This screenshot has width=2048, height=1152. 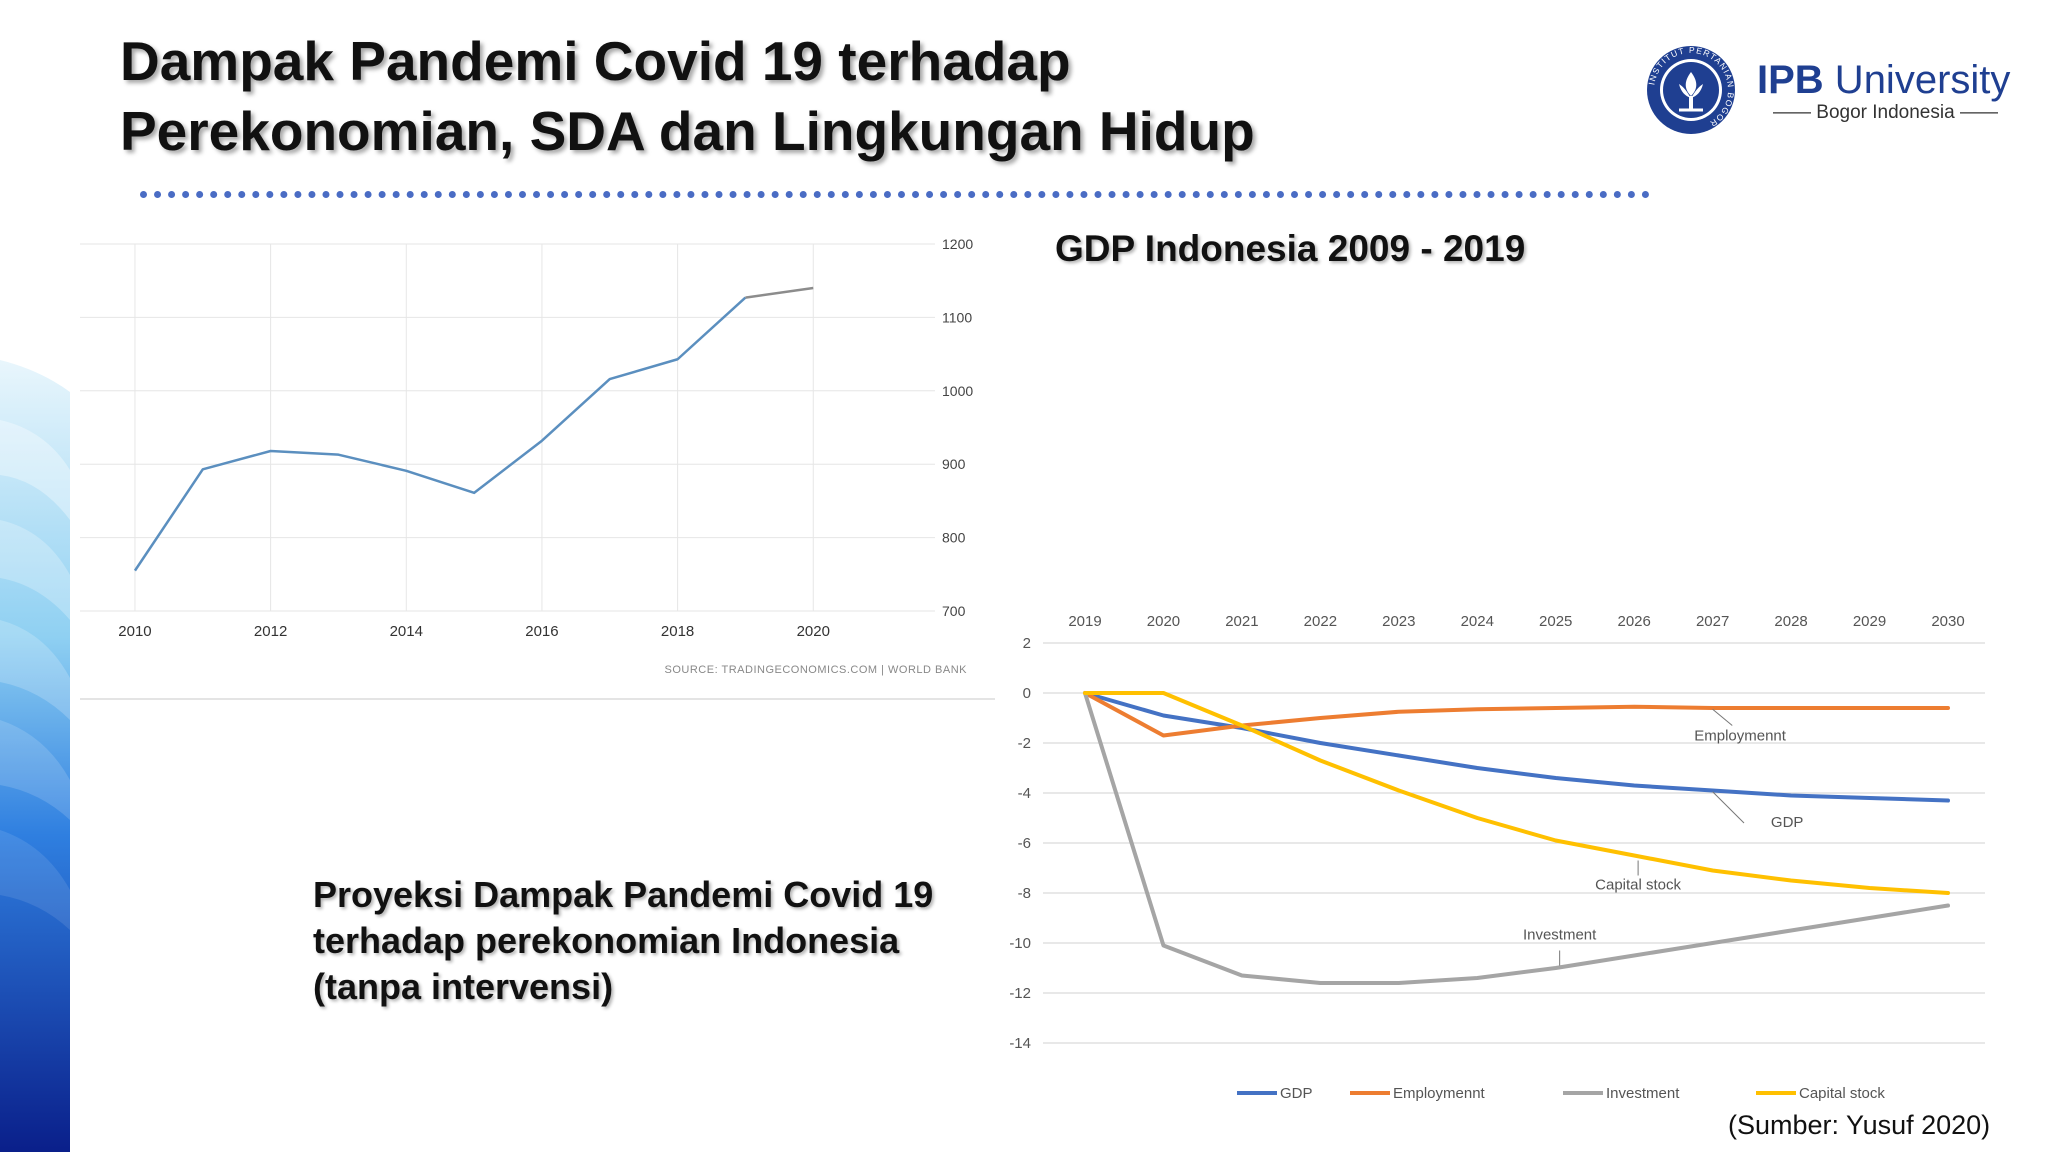 I want to click on chart2-annotation-label: GDP, so click(x=1787, y=822).